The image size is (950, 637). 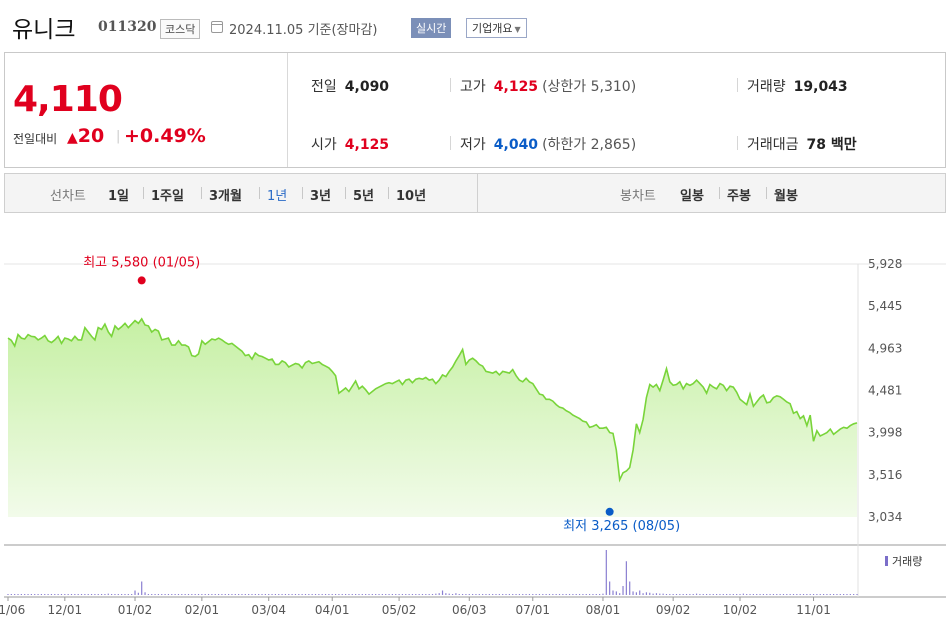 I want to click on candle-monthly: 월봉, so click(x=786, y=196).